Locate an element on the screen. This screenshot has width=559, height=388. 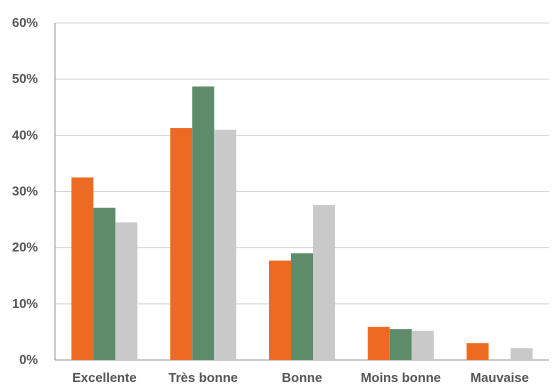
y-tick-label: 30% is located at coordinates (25, 191).